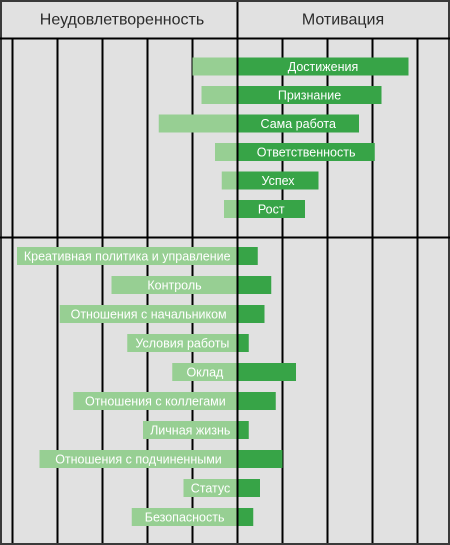 The image size is (450, 545). I want to click on bar-label: Ответственность, so click(306, 153).